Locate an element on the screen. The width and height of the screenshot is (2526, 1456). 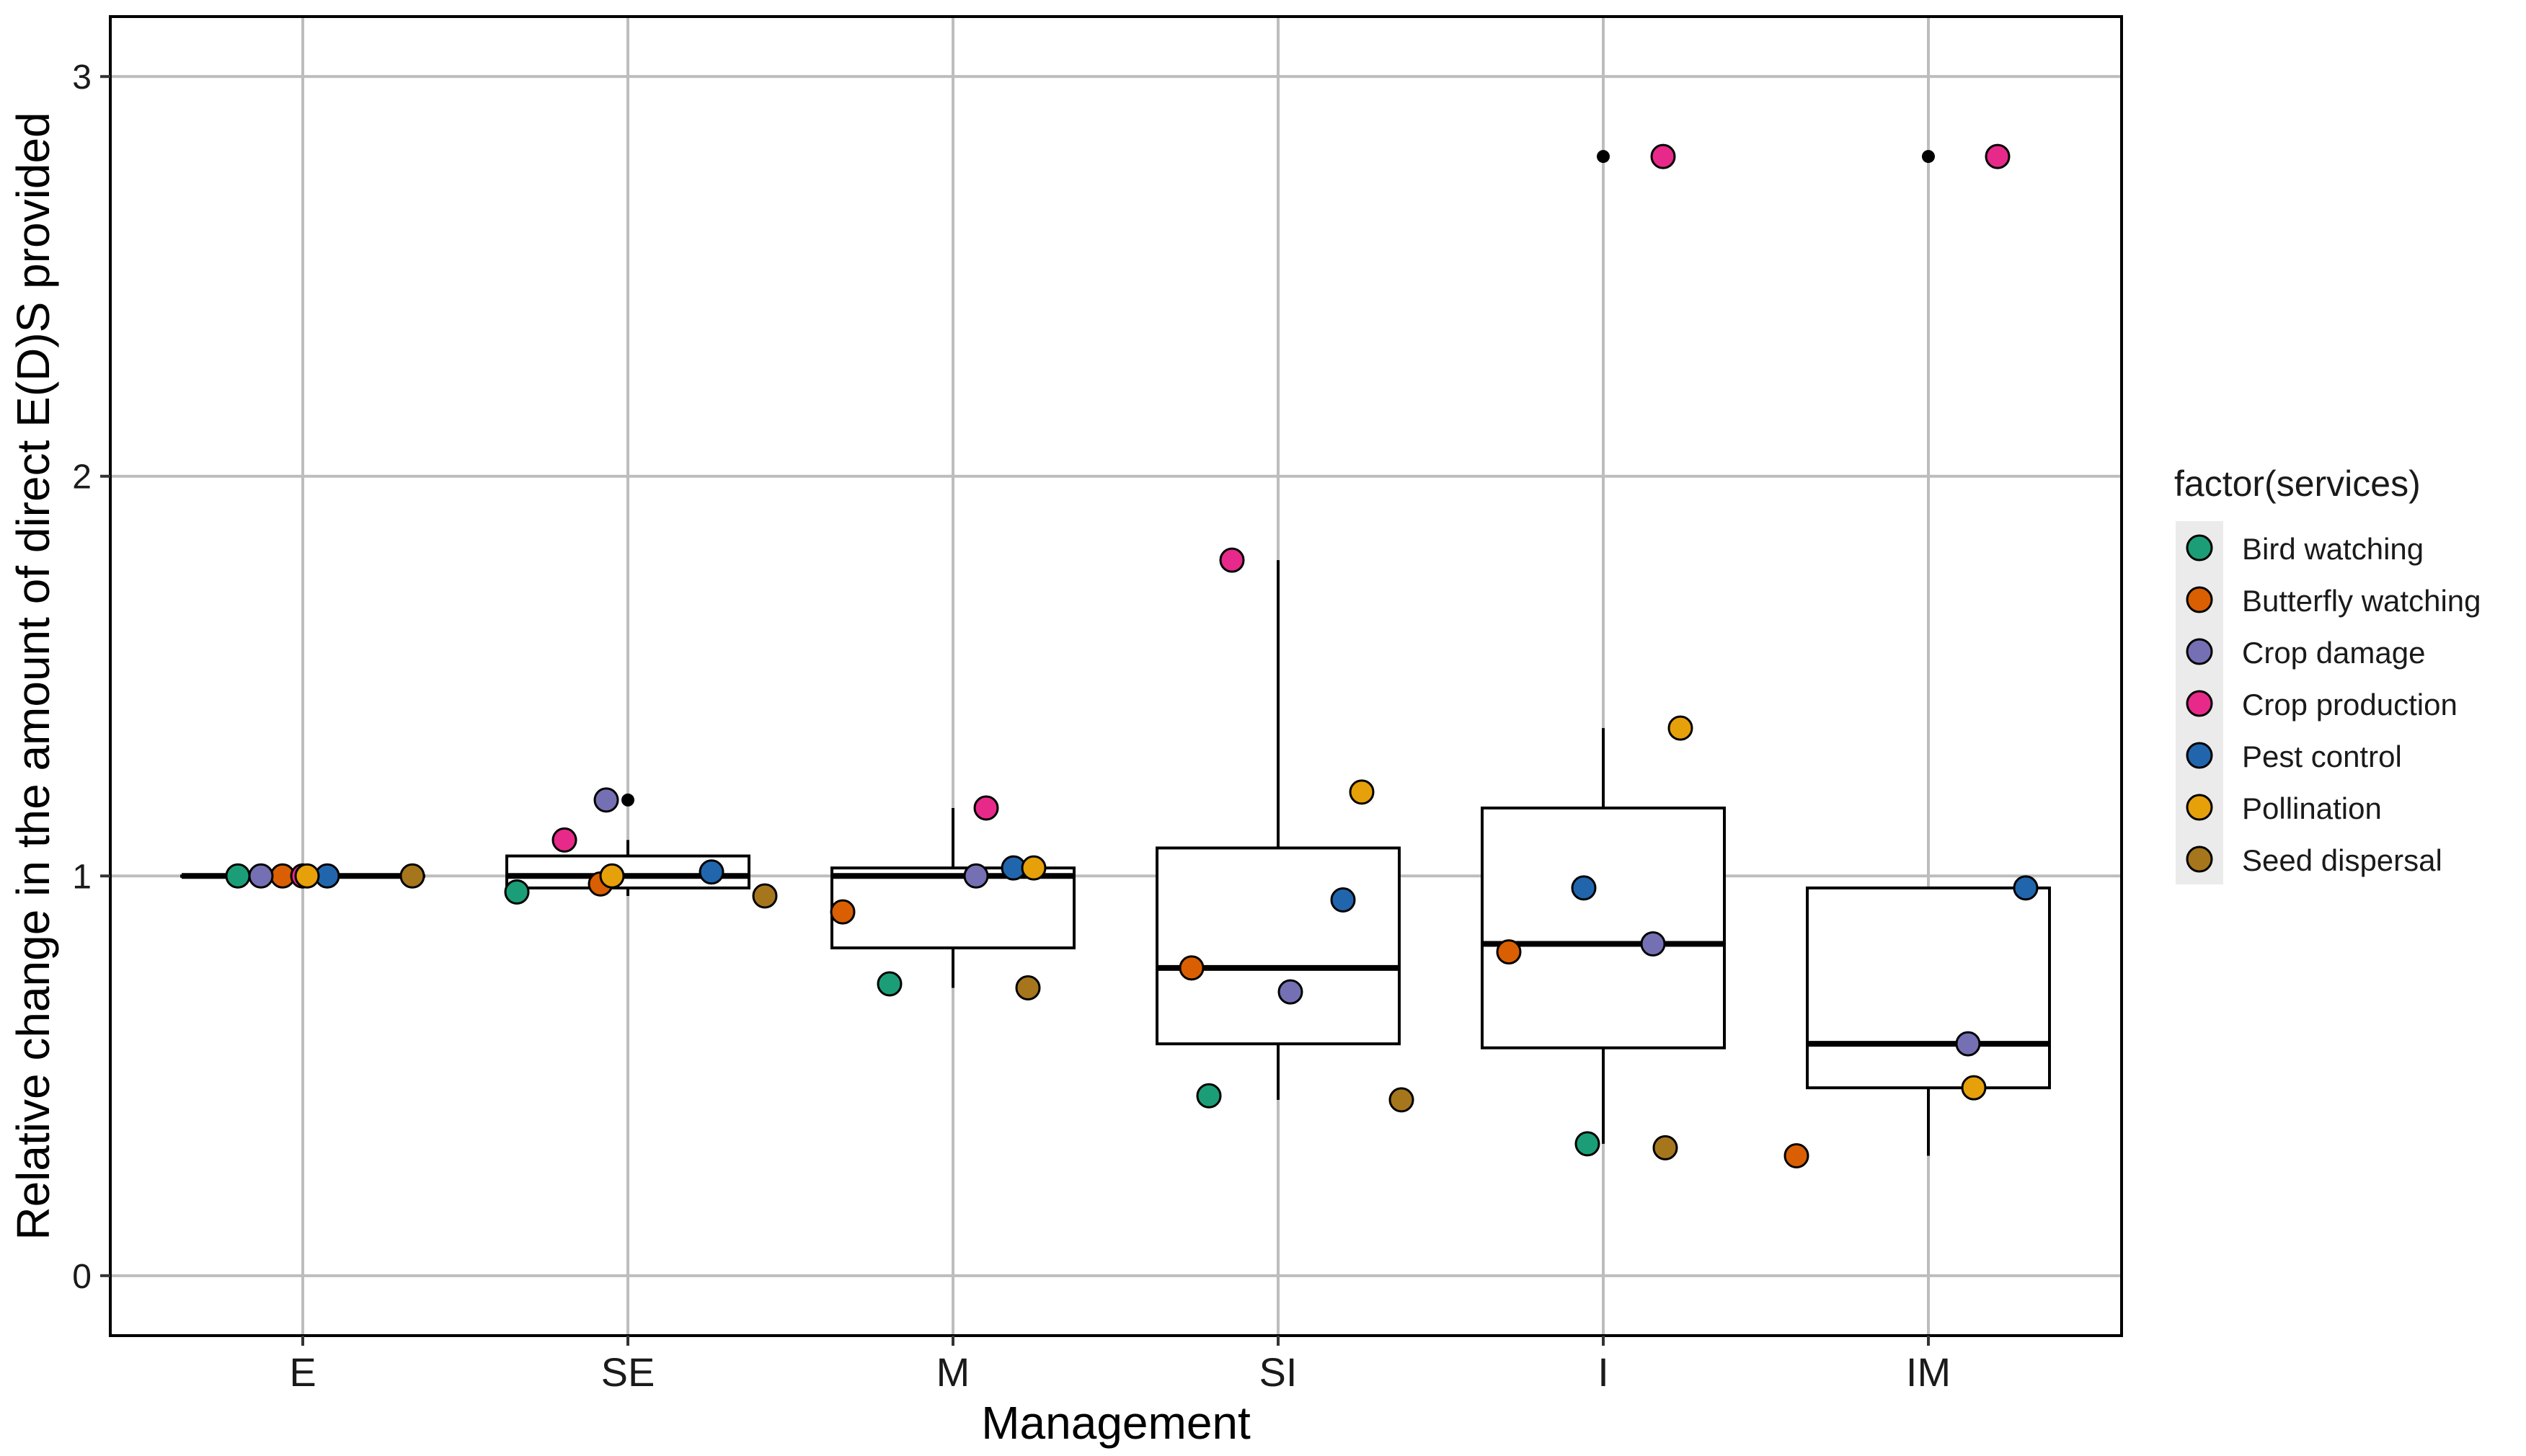
point-crop-damage-SE is located at coordinates (606, 800).